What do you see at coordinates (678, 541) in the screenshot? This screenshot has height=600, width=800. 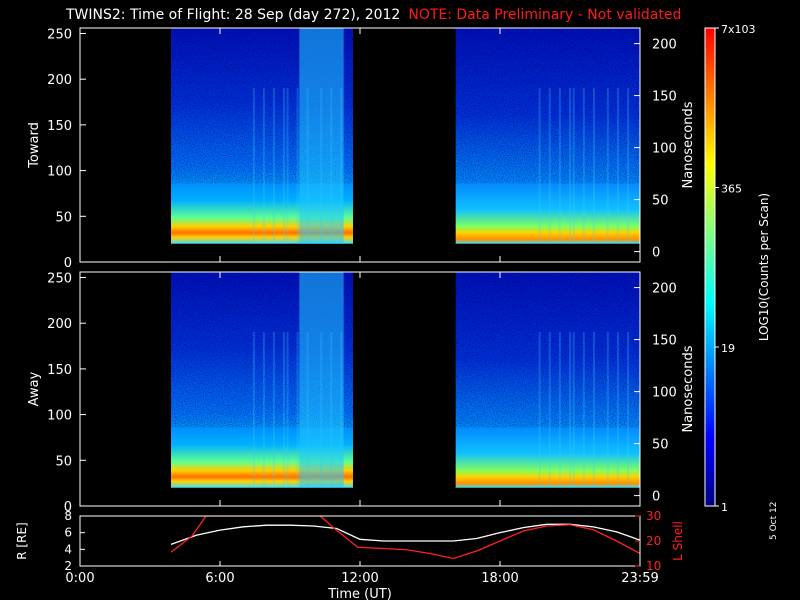 I see `ephem-y2label: L Shell` at bounding box center [678, 541].